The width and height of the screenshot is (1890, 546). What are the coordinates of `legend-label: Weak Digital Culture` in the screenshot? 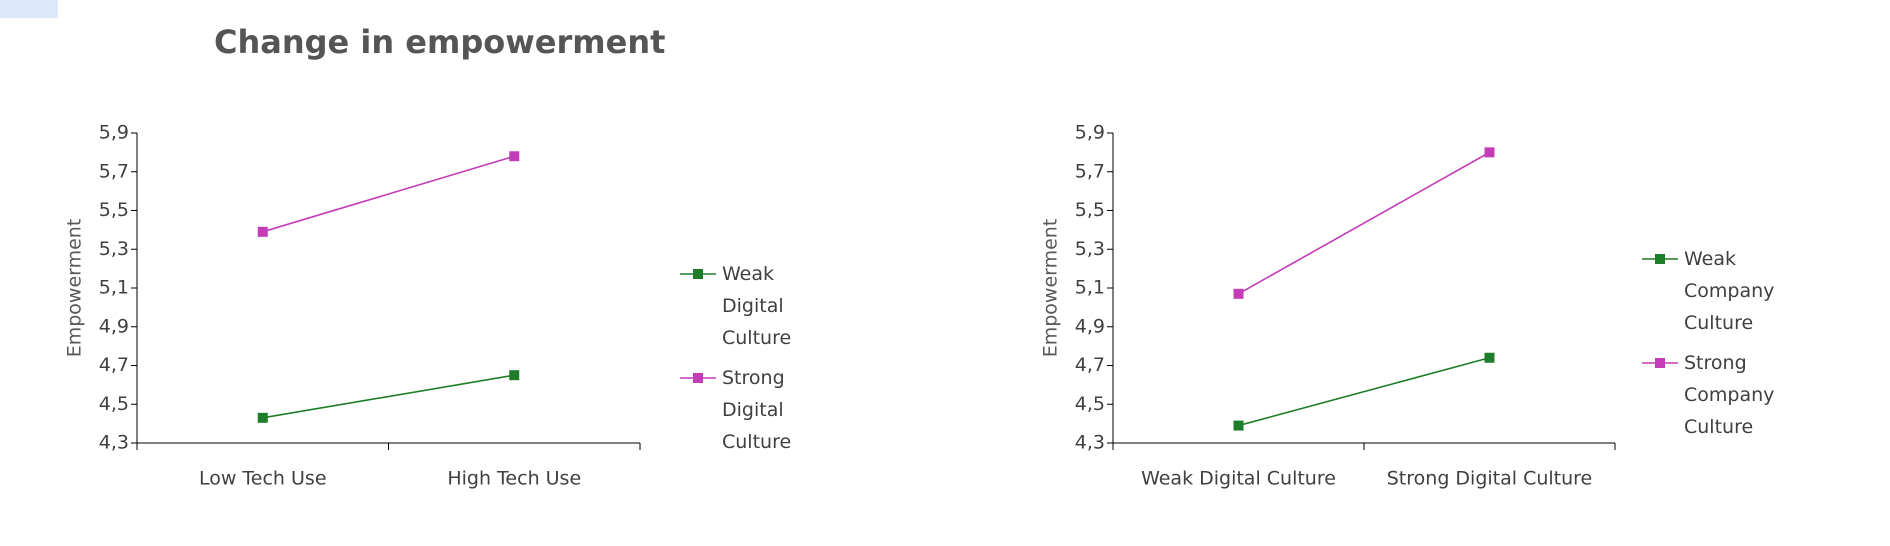 It's located at (757, 306).